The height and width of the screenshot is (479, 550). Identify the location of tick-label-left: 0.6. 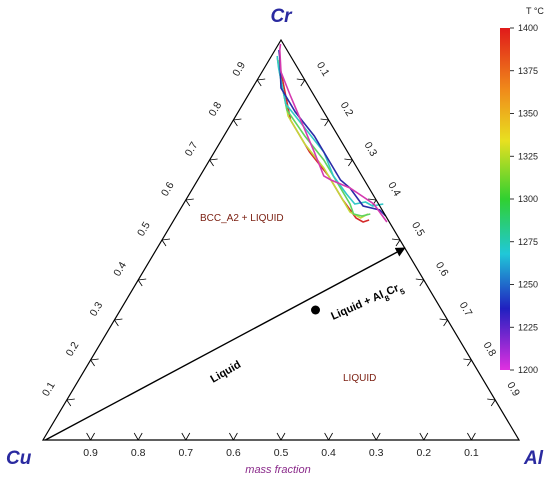
(168, 189).